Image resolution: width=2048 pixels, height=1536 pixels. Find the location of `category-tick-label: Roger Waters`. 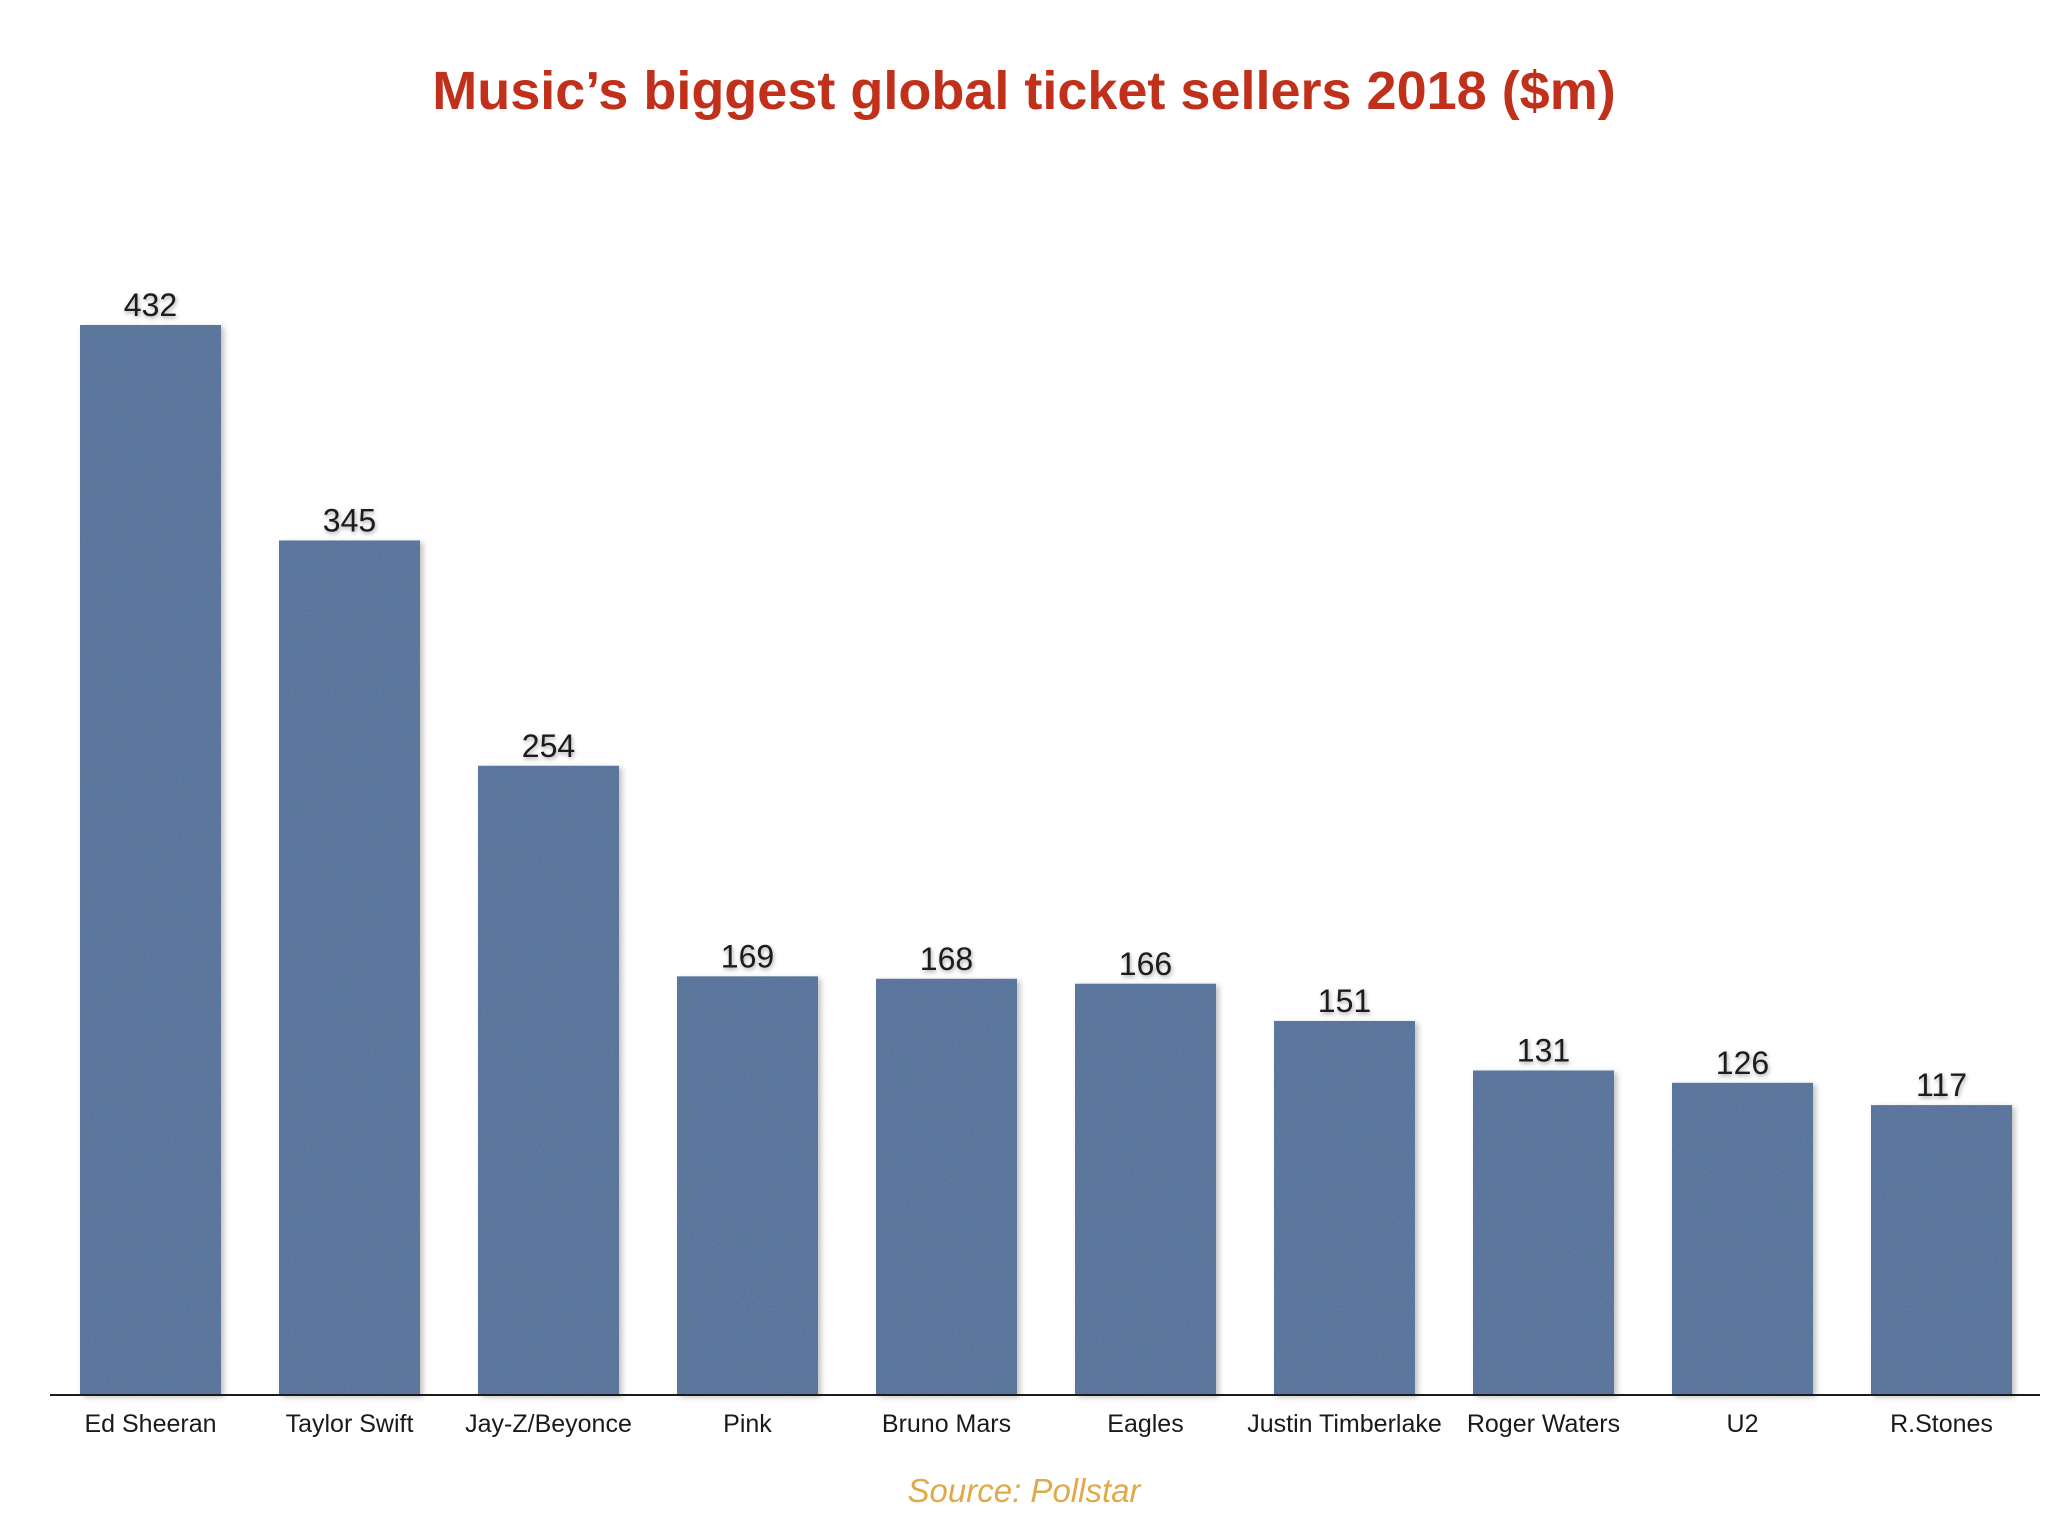

category-tick-label: Roger Waters is located at coordinates (1543, 1424).